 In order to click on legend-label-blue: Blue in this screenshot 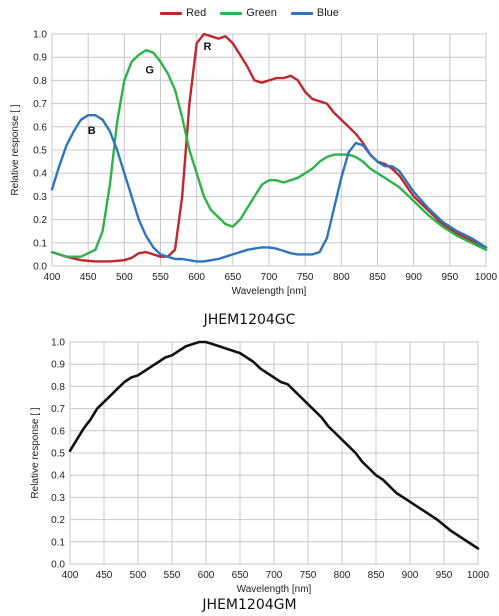, I will do `click(328, 13)`.